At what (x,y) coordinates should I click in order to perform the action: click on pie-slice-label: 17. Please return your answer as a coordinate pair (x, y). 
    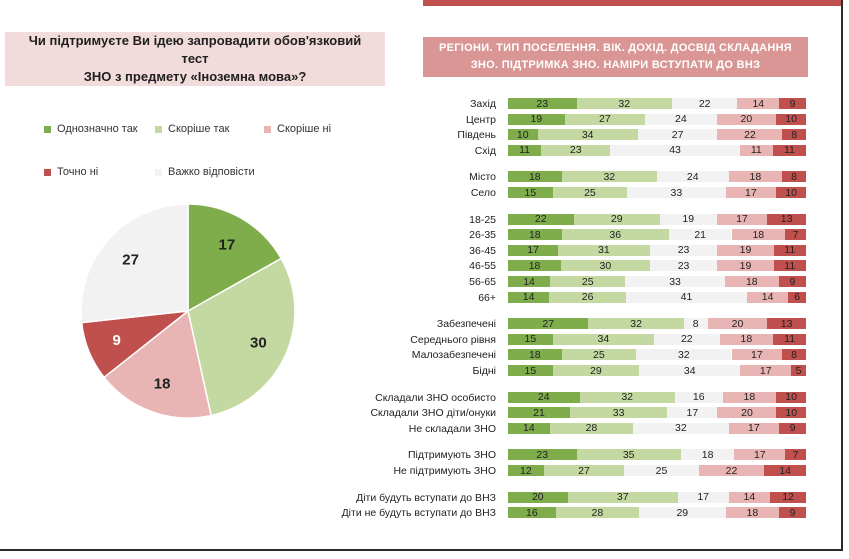
    Looking at the image, I should click on (227, 244).